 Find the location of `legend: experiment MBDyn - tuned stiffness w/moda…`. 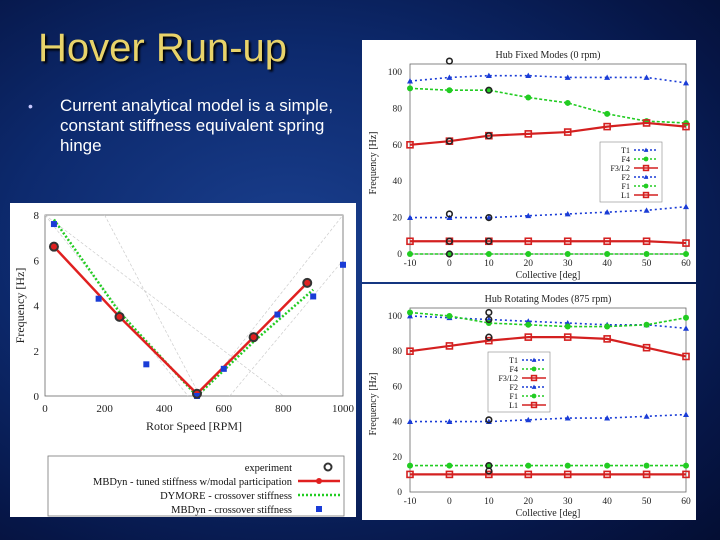

legend: experiment MBDyn - tuned stiffness w/moda… is located at coordinates (196, 486).